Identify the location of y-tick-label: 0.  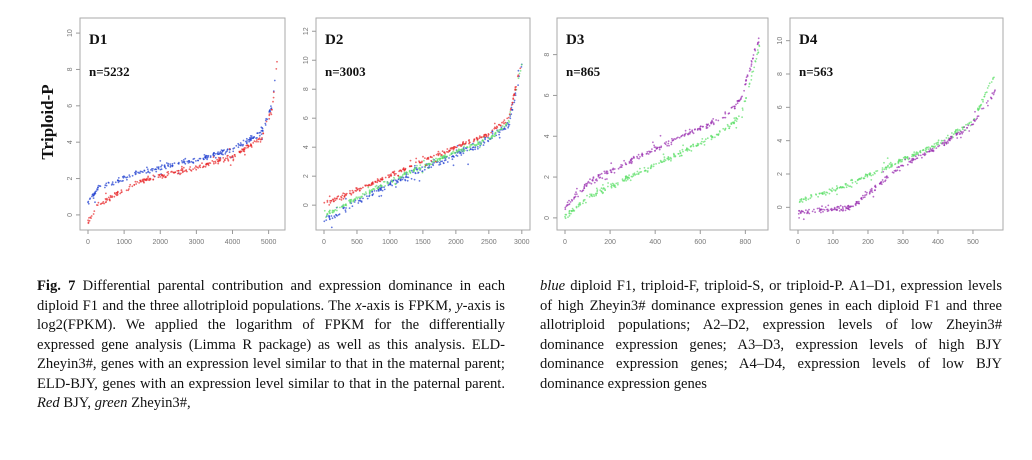
(70, 215).